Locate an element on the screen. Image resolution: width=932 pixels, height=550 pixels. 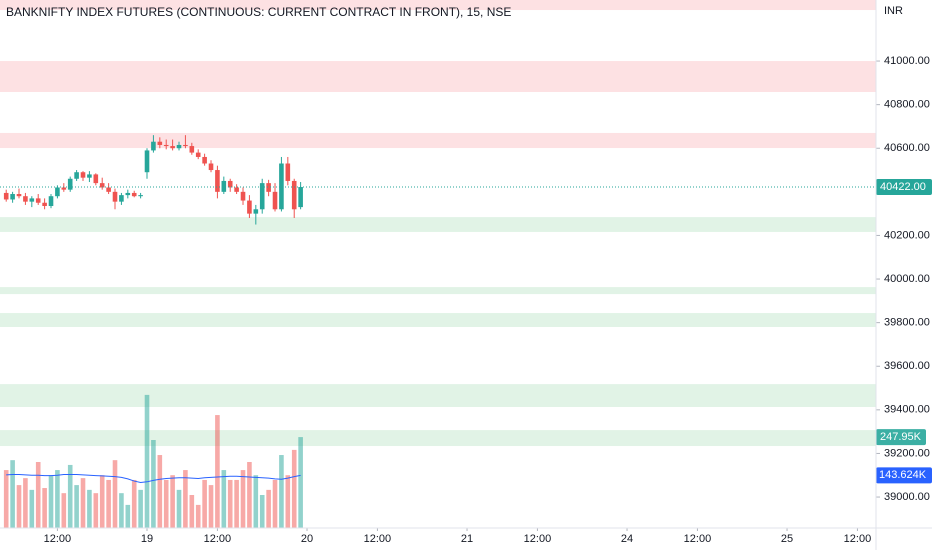
y-tick-label: 39600.00 is located at coordinates (907, 366).